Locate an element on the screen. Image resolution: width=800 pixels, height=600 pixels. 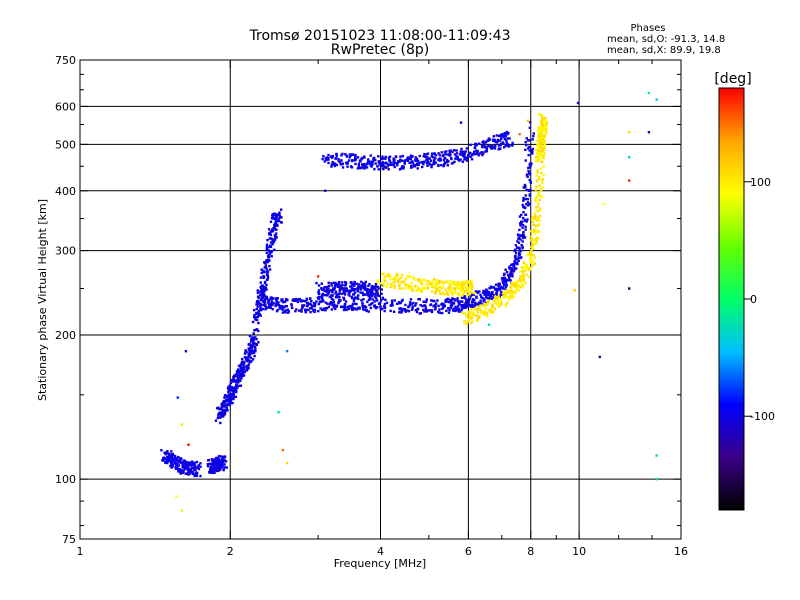
x-tick-label: 6 is located at coordinates (468, 551).